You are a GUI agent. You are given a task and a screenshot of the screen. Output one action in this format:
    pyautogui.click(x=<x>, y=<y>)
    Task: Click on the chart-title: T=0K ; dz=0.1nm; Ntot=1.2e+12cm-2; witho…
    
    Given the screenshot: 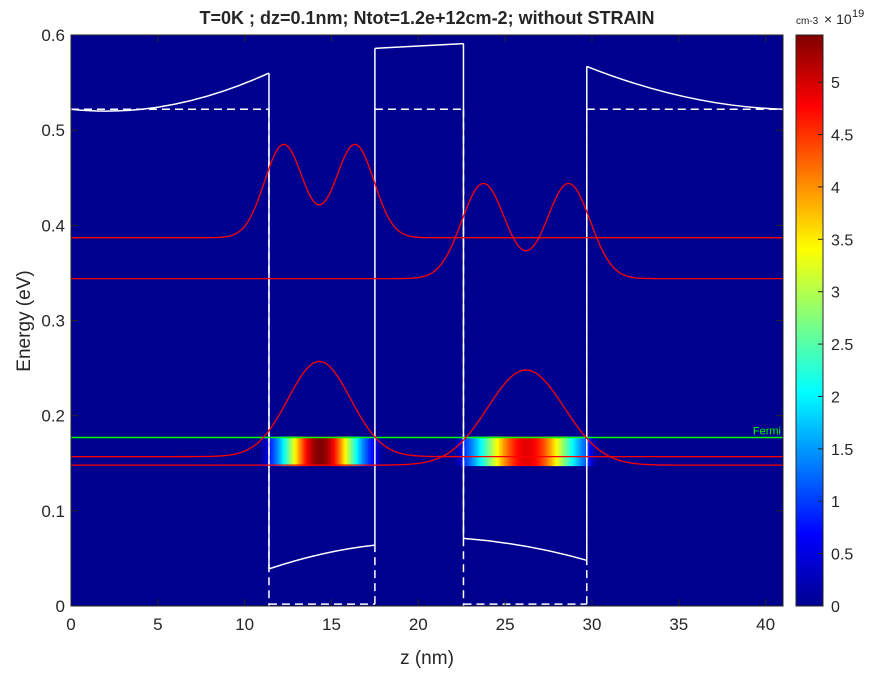 What is the action you would take?
    pyautogui.click(x=426, y=18)
    